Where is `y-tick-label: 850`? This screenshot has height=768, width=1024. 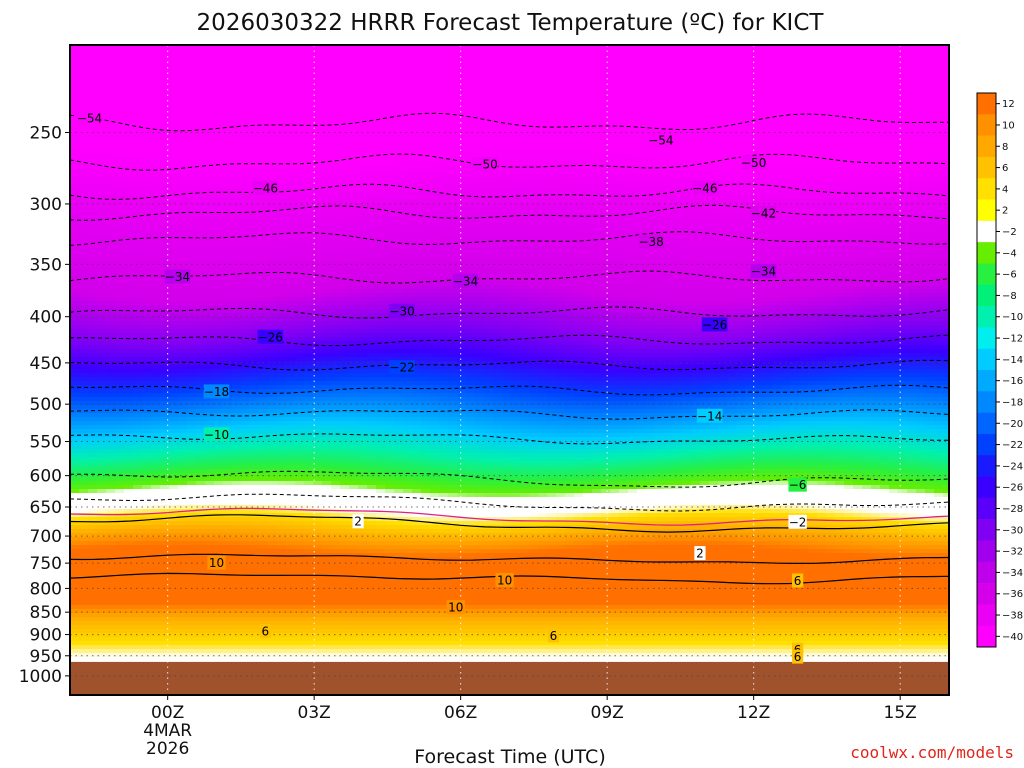
y-tick-label: 850 is located at coordinates (46, 613).